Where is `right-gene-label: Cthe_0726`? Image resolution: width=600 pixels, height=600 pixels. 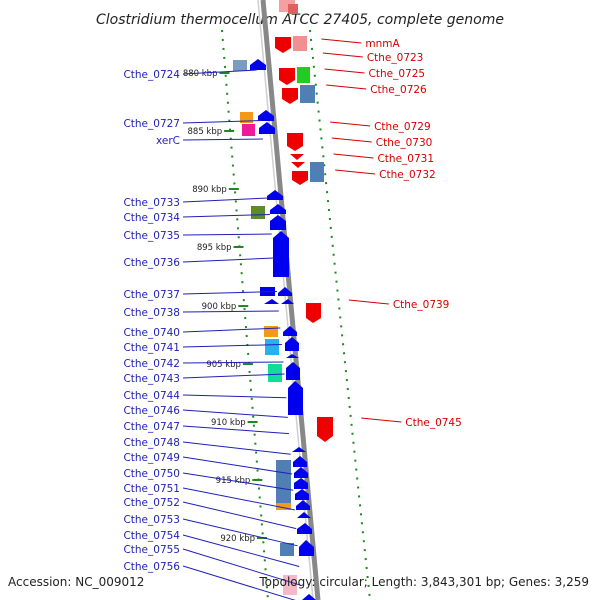 right-gene-label: Cthe_0726 is located at coordinates (398, 90).